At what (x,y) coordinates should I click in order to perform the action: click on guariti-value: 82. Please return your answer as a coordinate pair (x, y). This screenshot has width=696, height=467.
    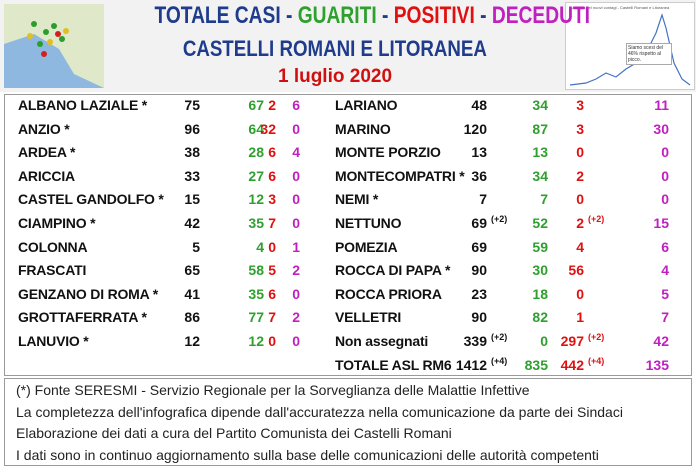
    Looking at the image, I should click on (540, 317).